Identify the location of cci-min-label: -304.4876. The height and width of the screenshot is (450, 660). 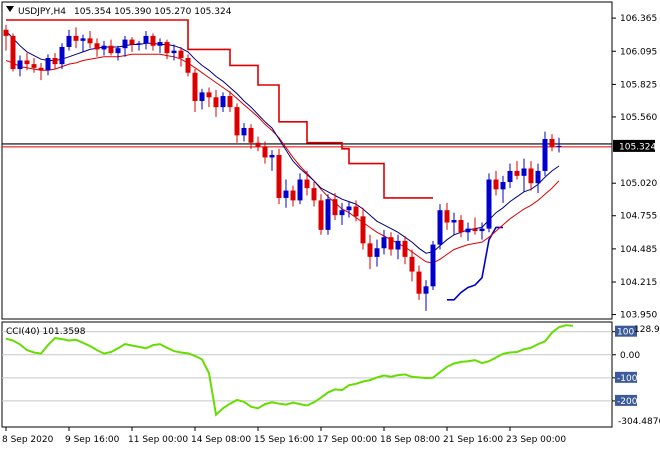
(639, 422).